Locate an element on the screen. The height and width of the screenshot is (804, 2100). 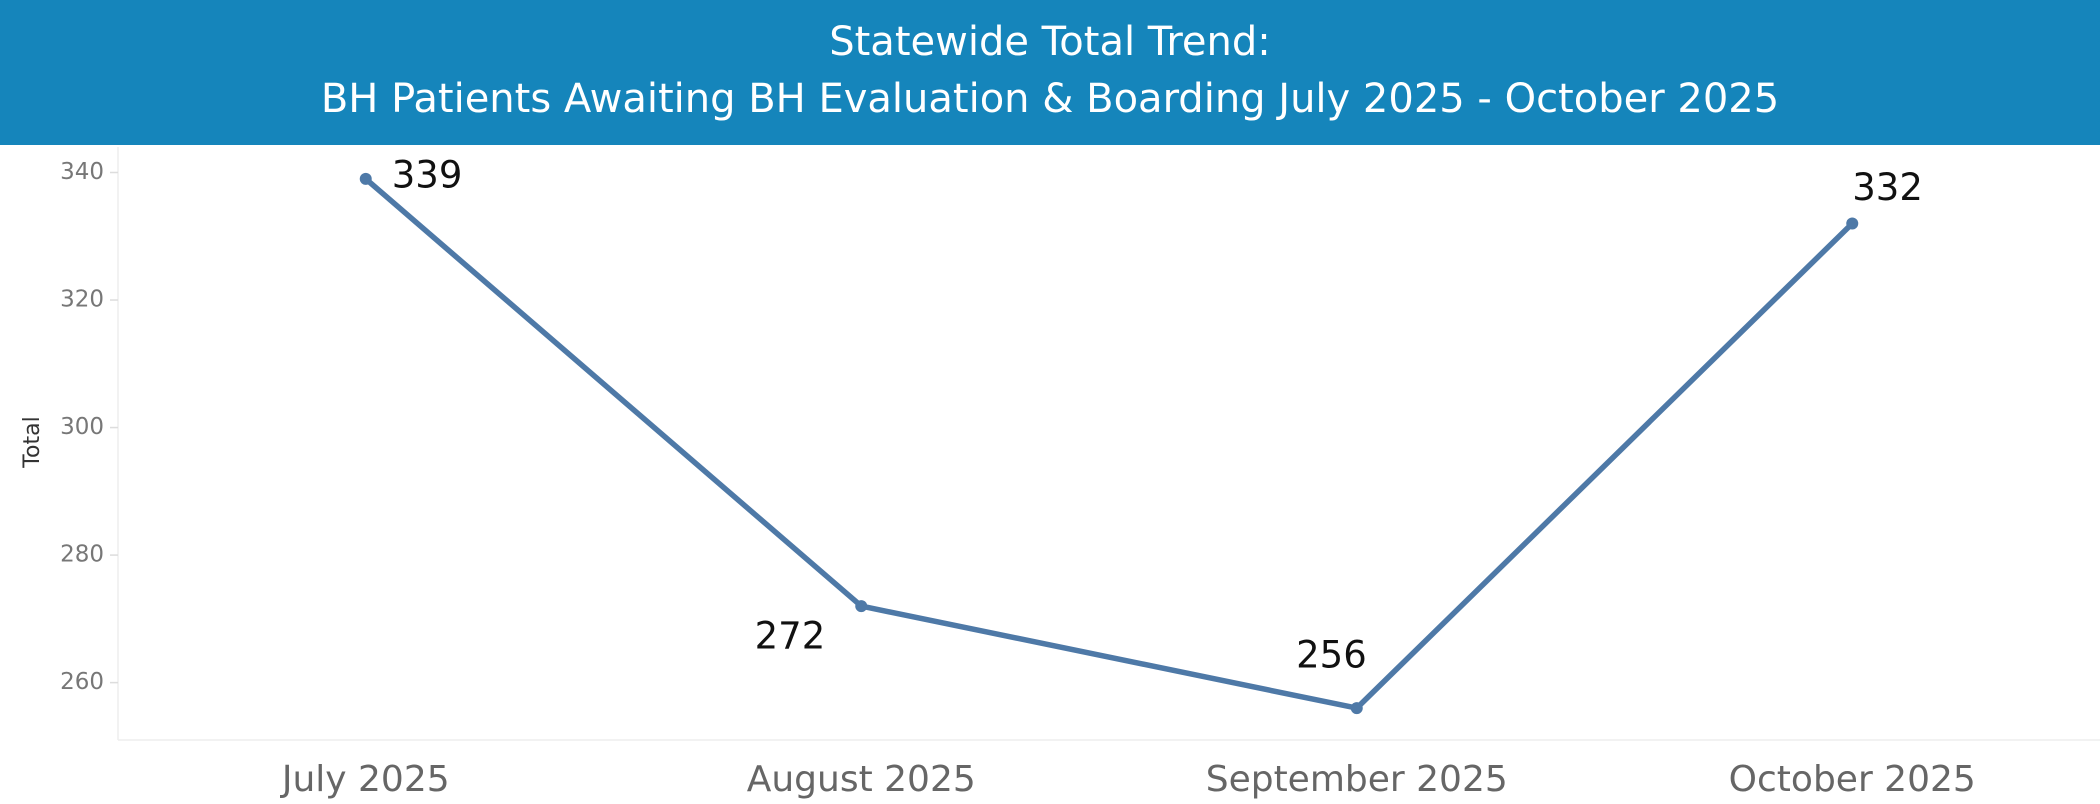
y-tick-label: 300 is located at coordinates (82, 427).